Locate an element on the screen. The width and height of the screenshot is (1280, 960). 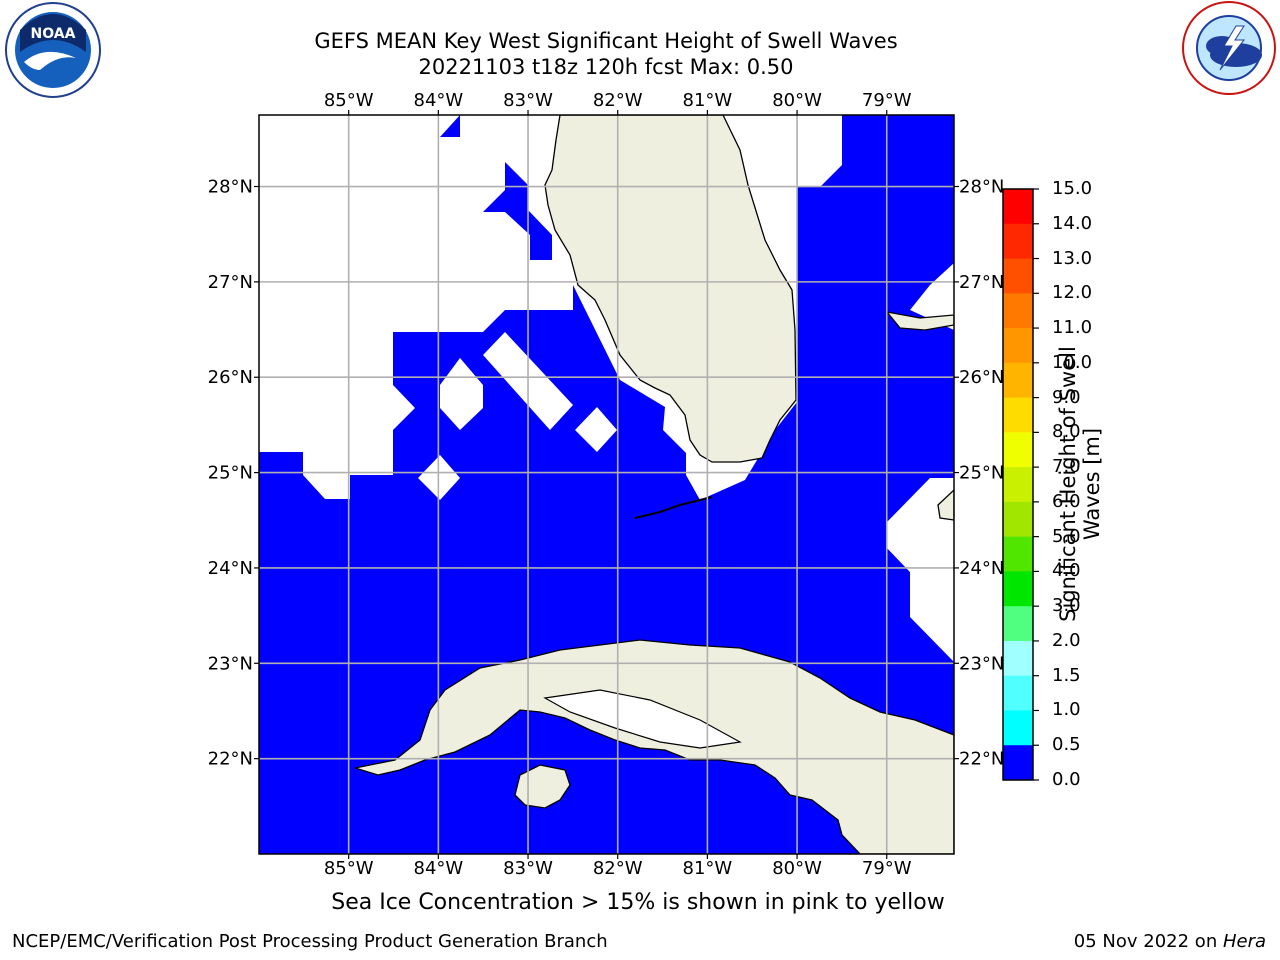
lat-label-right: 27°N is located at coordinates (981, 282).